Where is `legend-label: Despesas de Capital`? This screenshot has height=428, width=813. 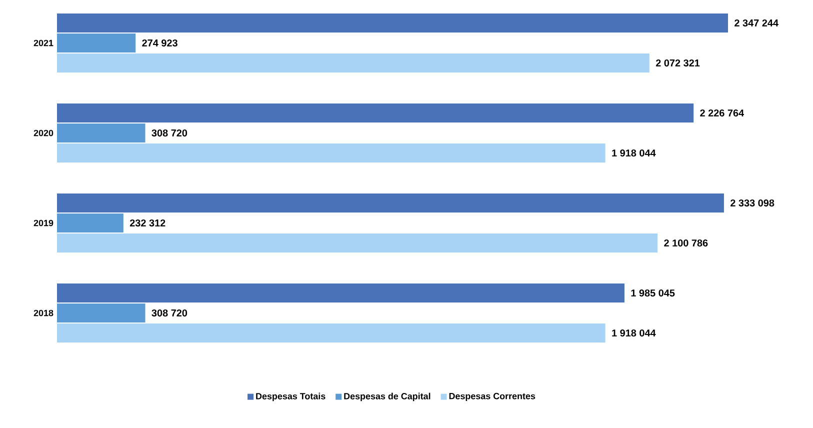 legend-label: Despesas de Capital is located at coordinates (387, 397).